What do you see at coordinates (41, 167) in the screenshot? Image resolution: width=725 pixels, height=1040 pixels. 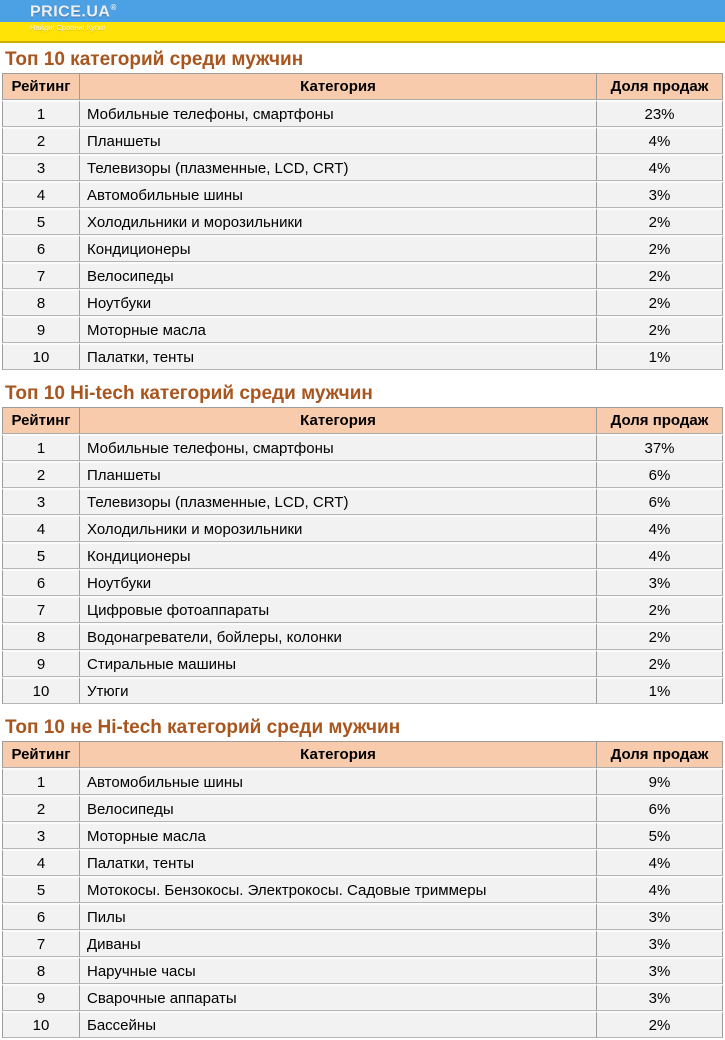 I see `rank-cell: 3` at bounding box center [41, 167].